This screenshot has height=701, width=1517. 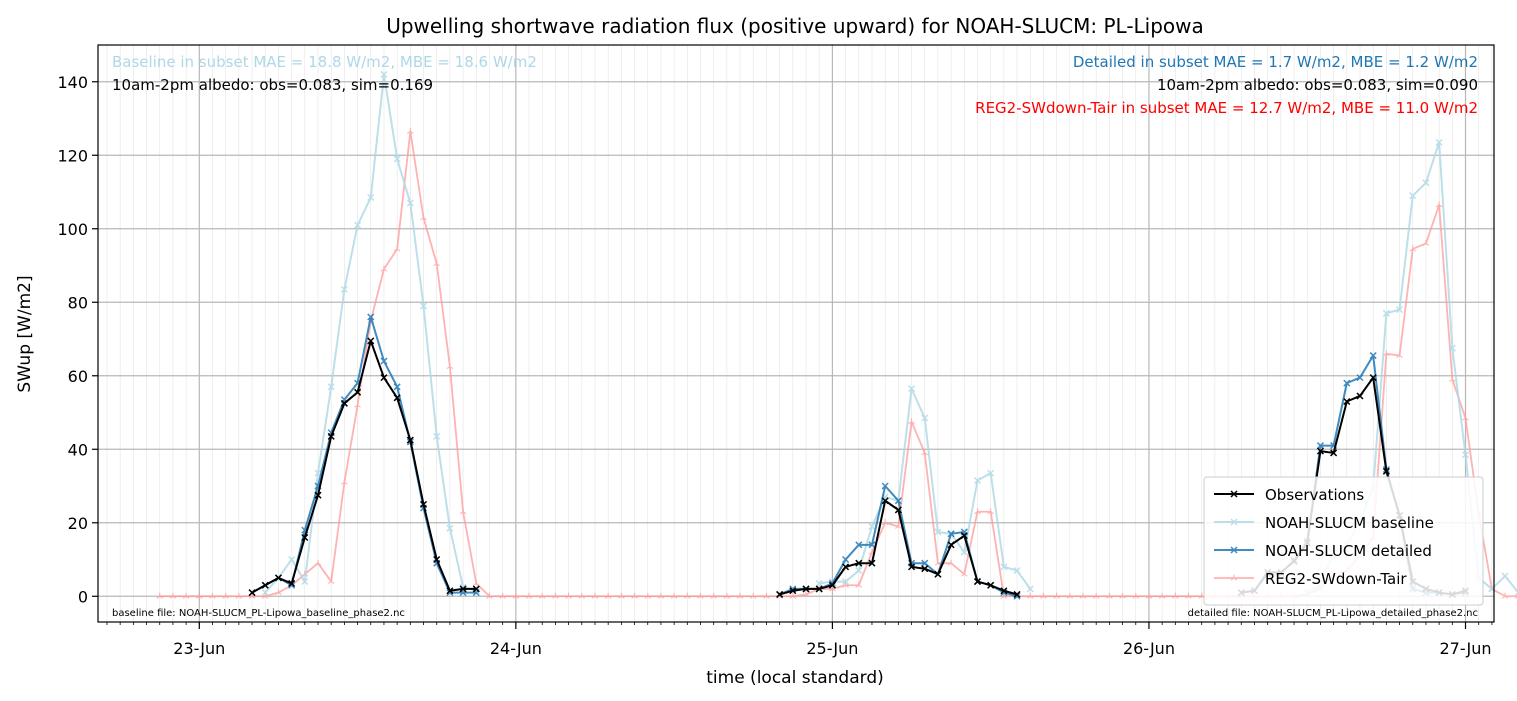 What do you see at coordinates (272, 85) in the screenshot?
I see `baseline-albedo-annotation: 10am-2pm albedo: obs=0.083, sim=0.169` at bounding box center [272, 85].